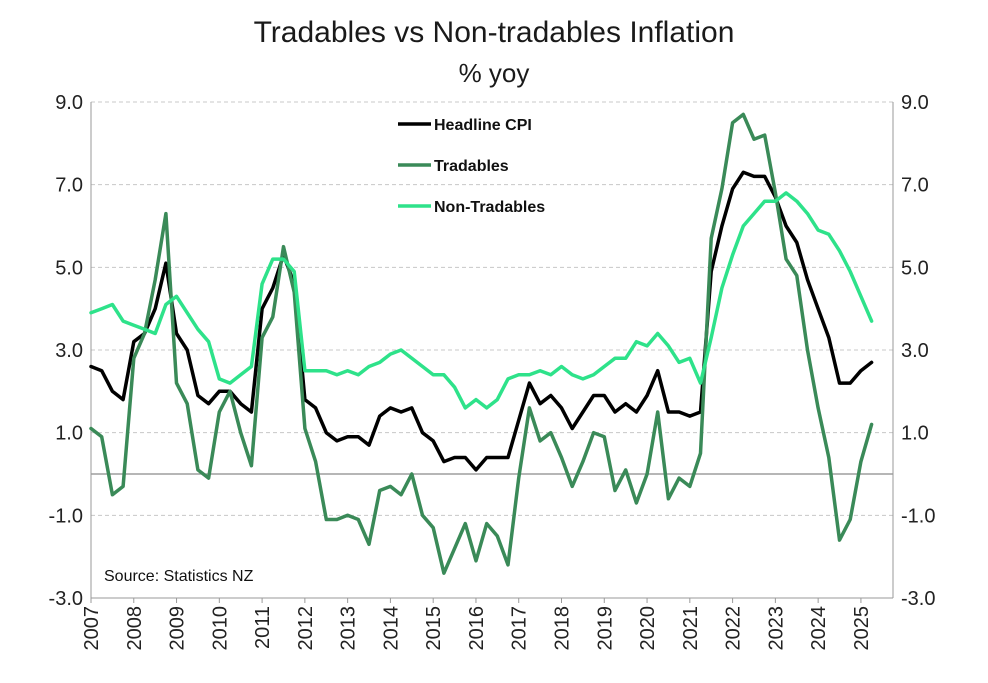  I want to click on x-tick-label: 2020, so click(648, 628).